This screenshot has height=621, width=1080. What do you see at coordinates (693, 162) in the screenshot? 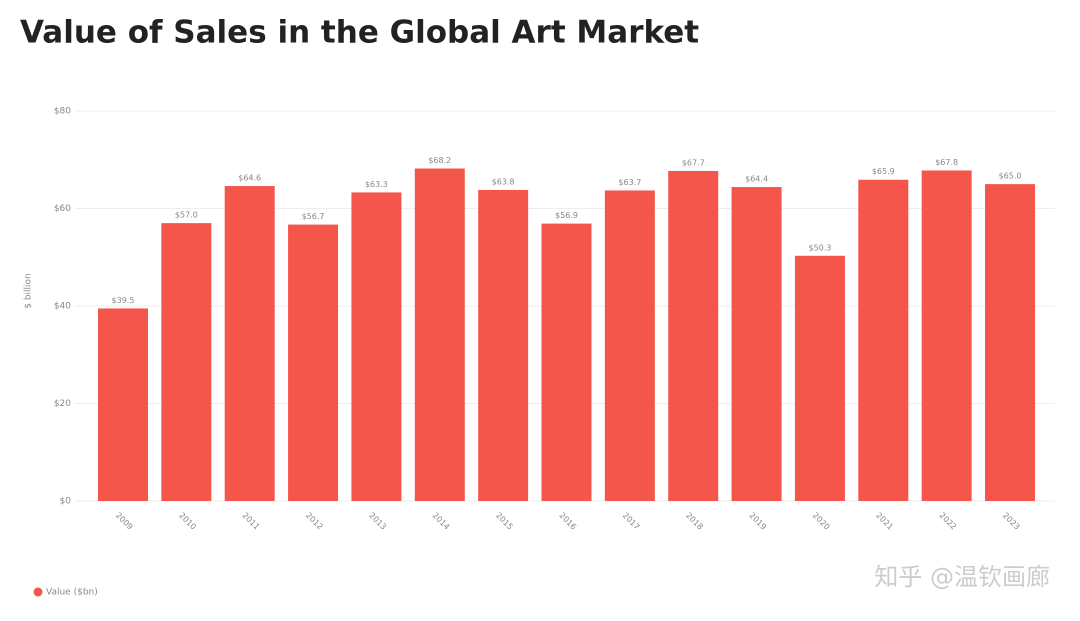
I see `value-label: $67.7` at bounding box center [693, 162].